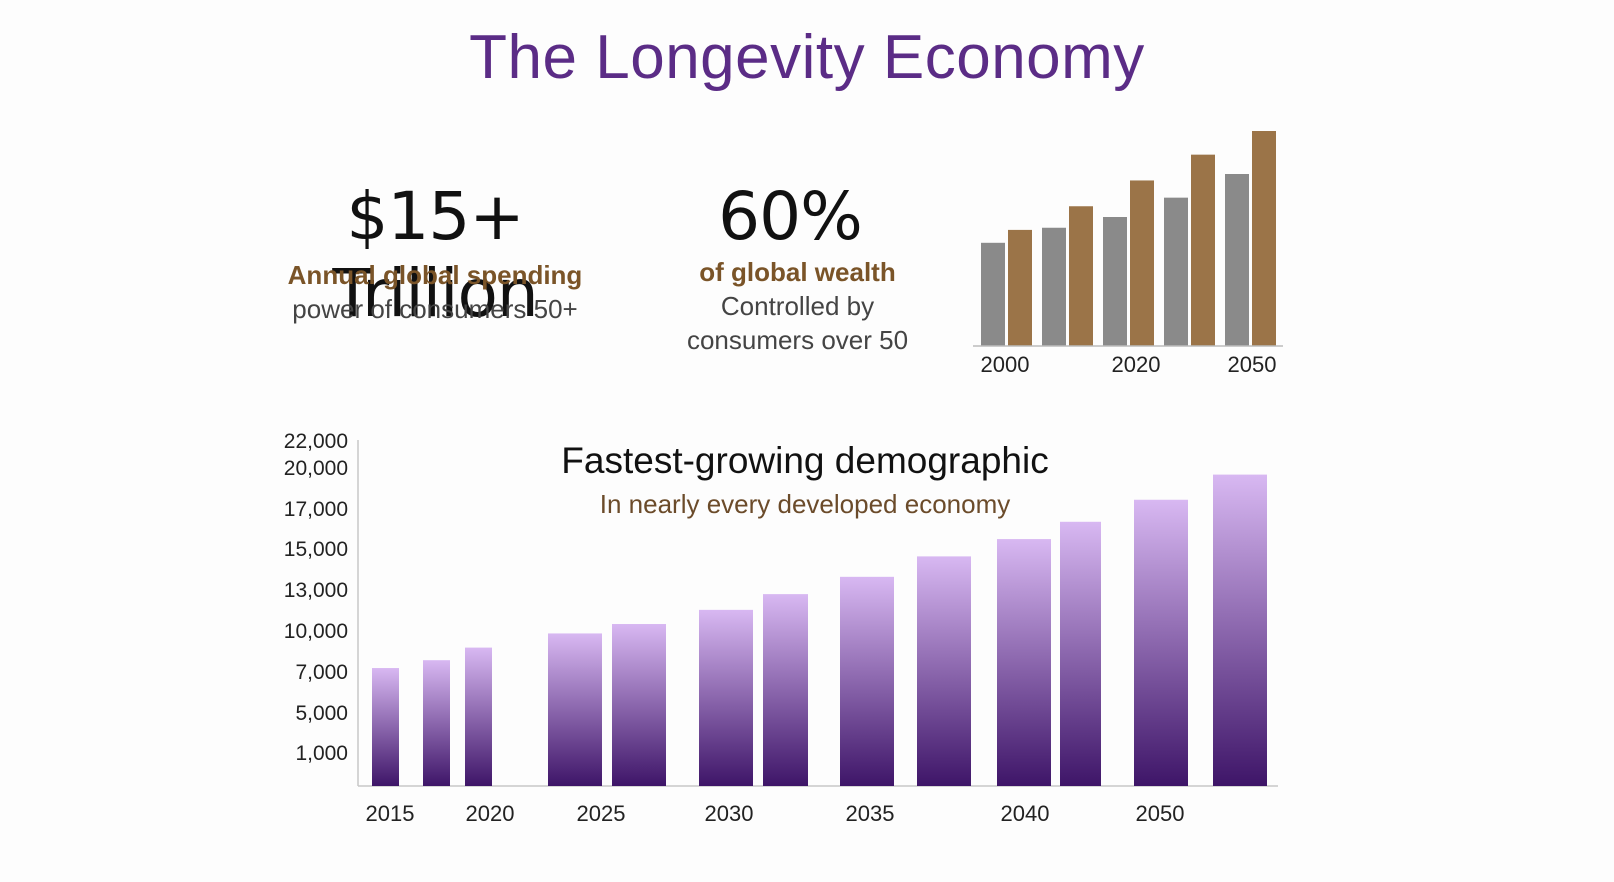  I want to click on demographic-y-tick-label: 20,000, so click(316, 468).